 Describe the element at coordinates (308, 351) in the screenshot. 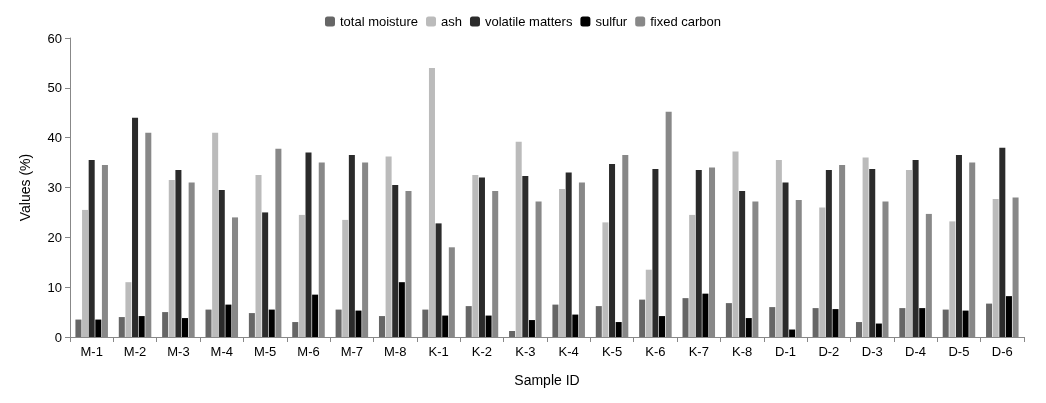

I see `x-tick-label: M-6` at that location.